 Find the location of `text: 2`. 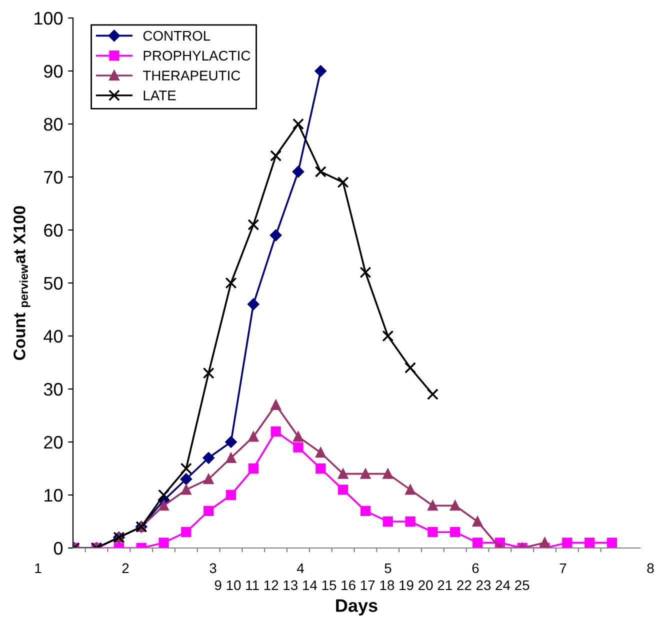

text: 2 is located at coordinates (125, 568).